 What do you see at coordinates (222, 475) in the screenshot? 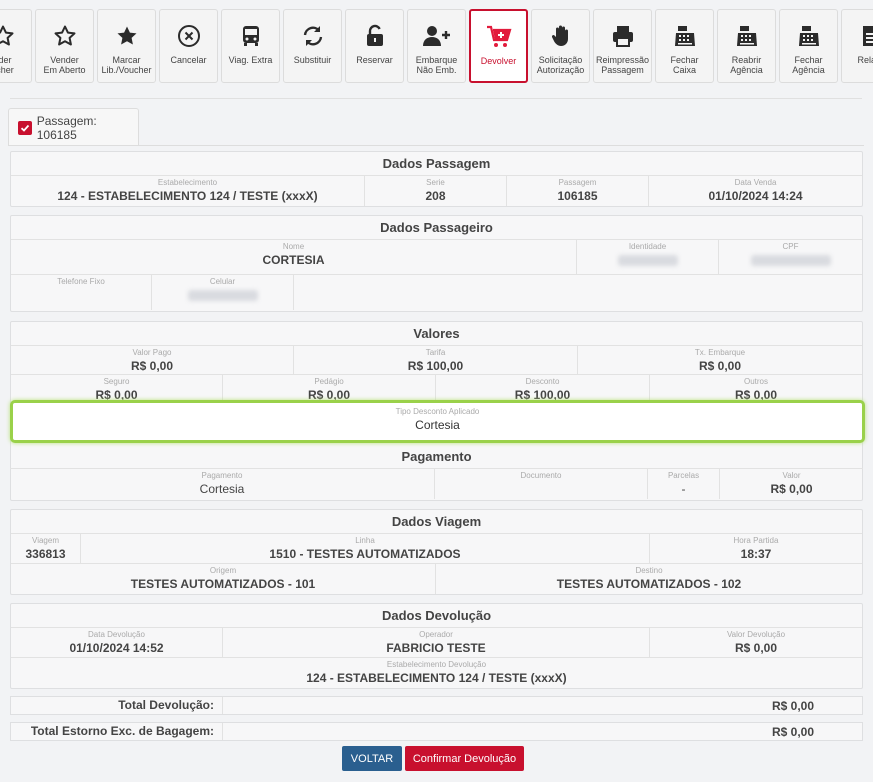
I see `field-caption: Pagamento` at bounding box center [222, 475].